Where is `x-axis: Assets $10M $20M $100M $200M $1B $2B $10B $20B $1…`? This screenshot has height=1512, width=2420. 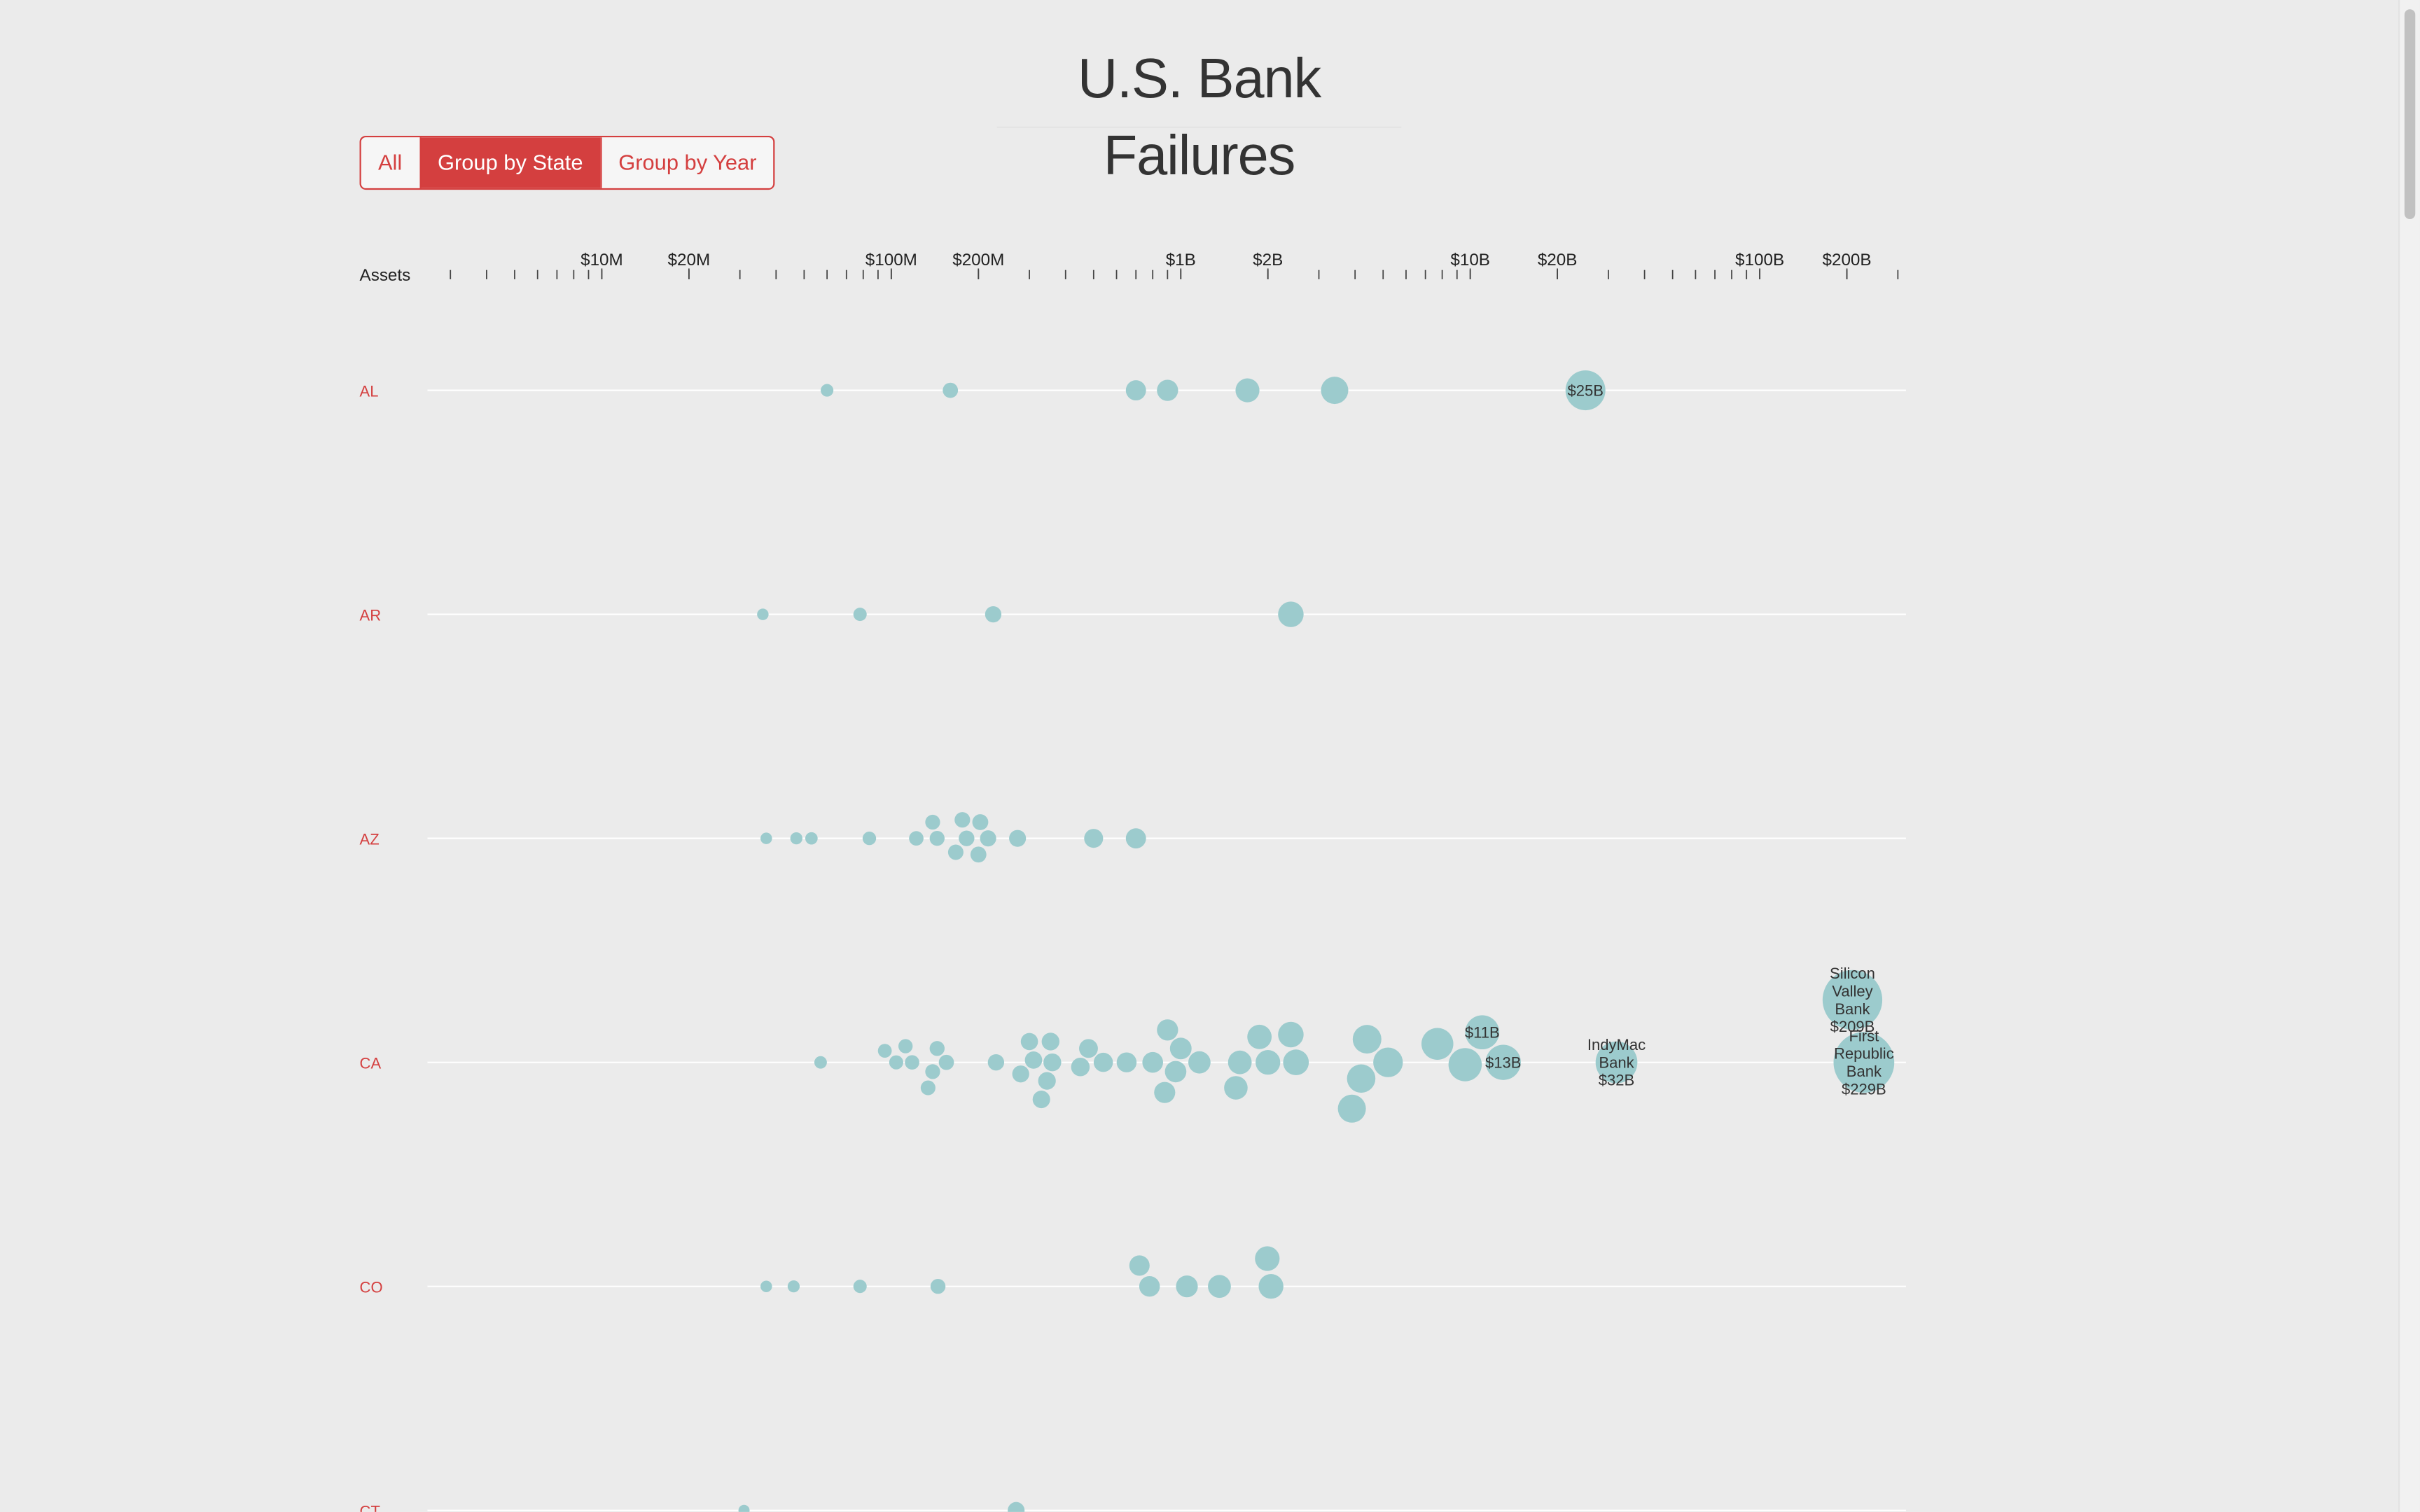
x-axis: Assets $10M $20M $100M $200M $1B $2B $10B $20B $1… is located at coordinates (1129, 268).